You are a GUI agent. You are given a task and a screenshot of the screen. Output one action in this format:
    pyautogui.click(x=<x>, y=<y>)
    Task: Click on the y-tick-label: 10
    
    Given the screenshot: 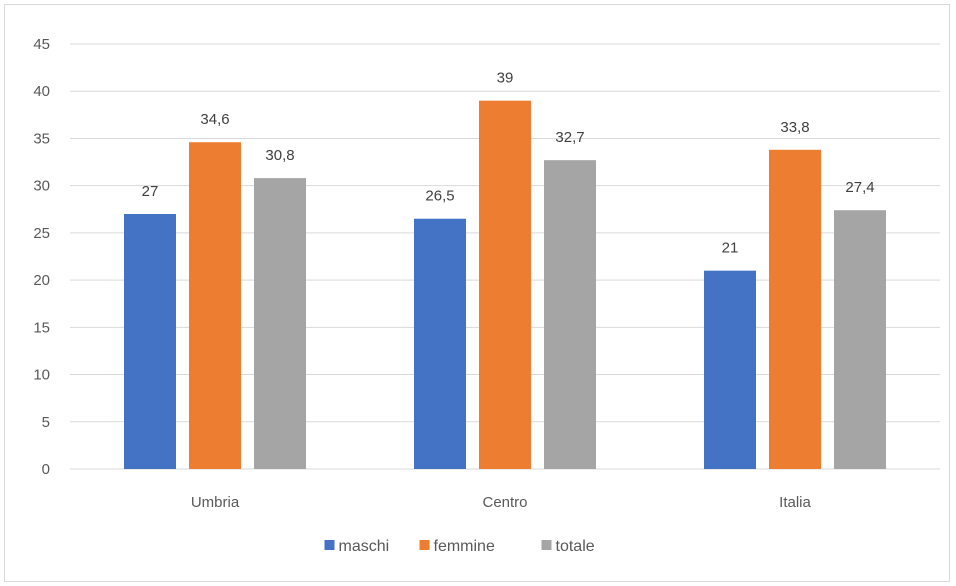 What is the action you would take?
    pyautogui.click(x=41, y=375)
    